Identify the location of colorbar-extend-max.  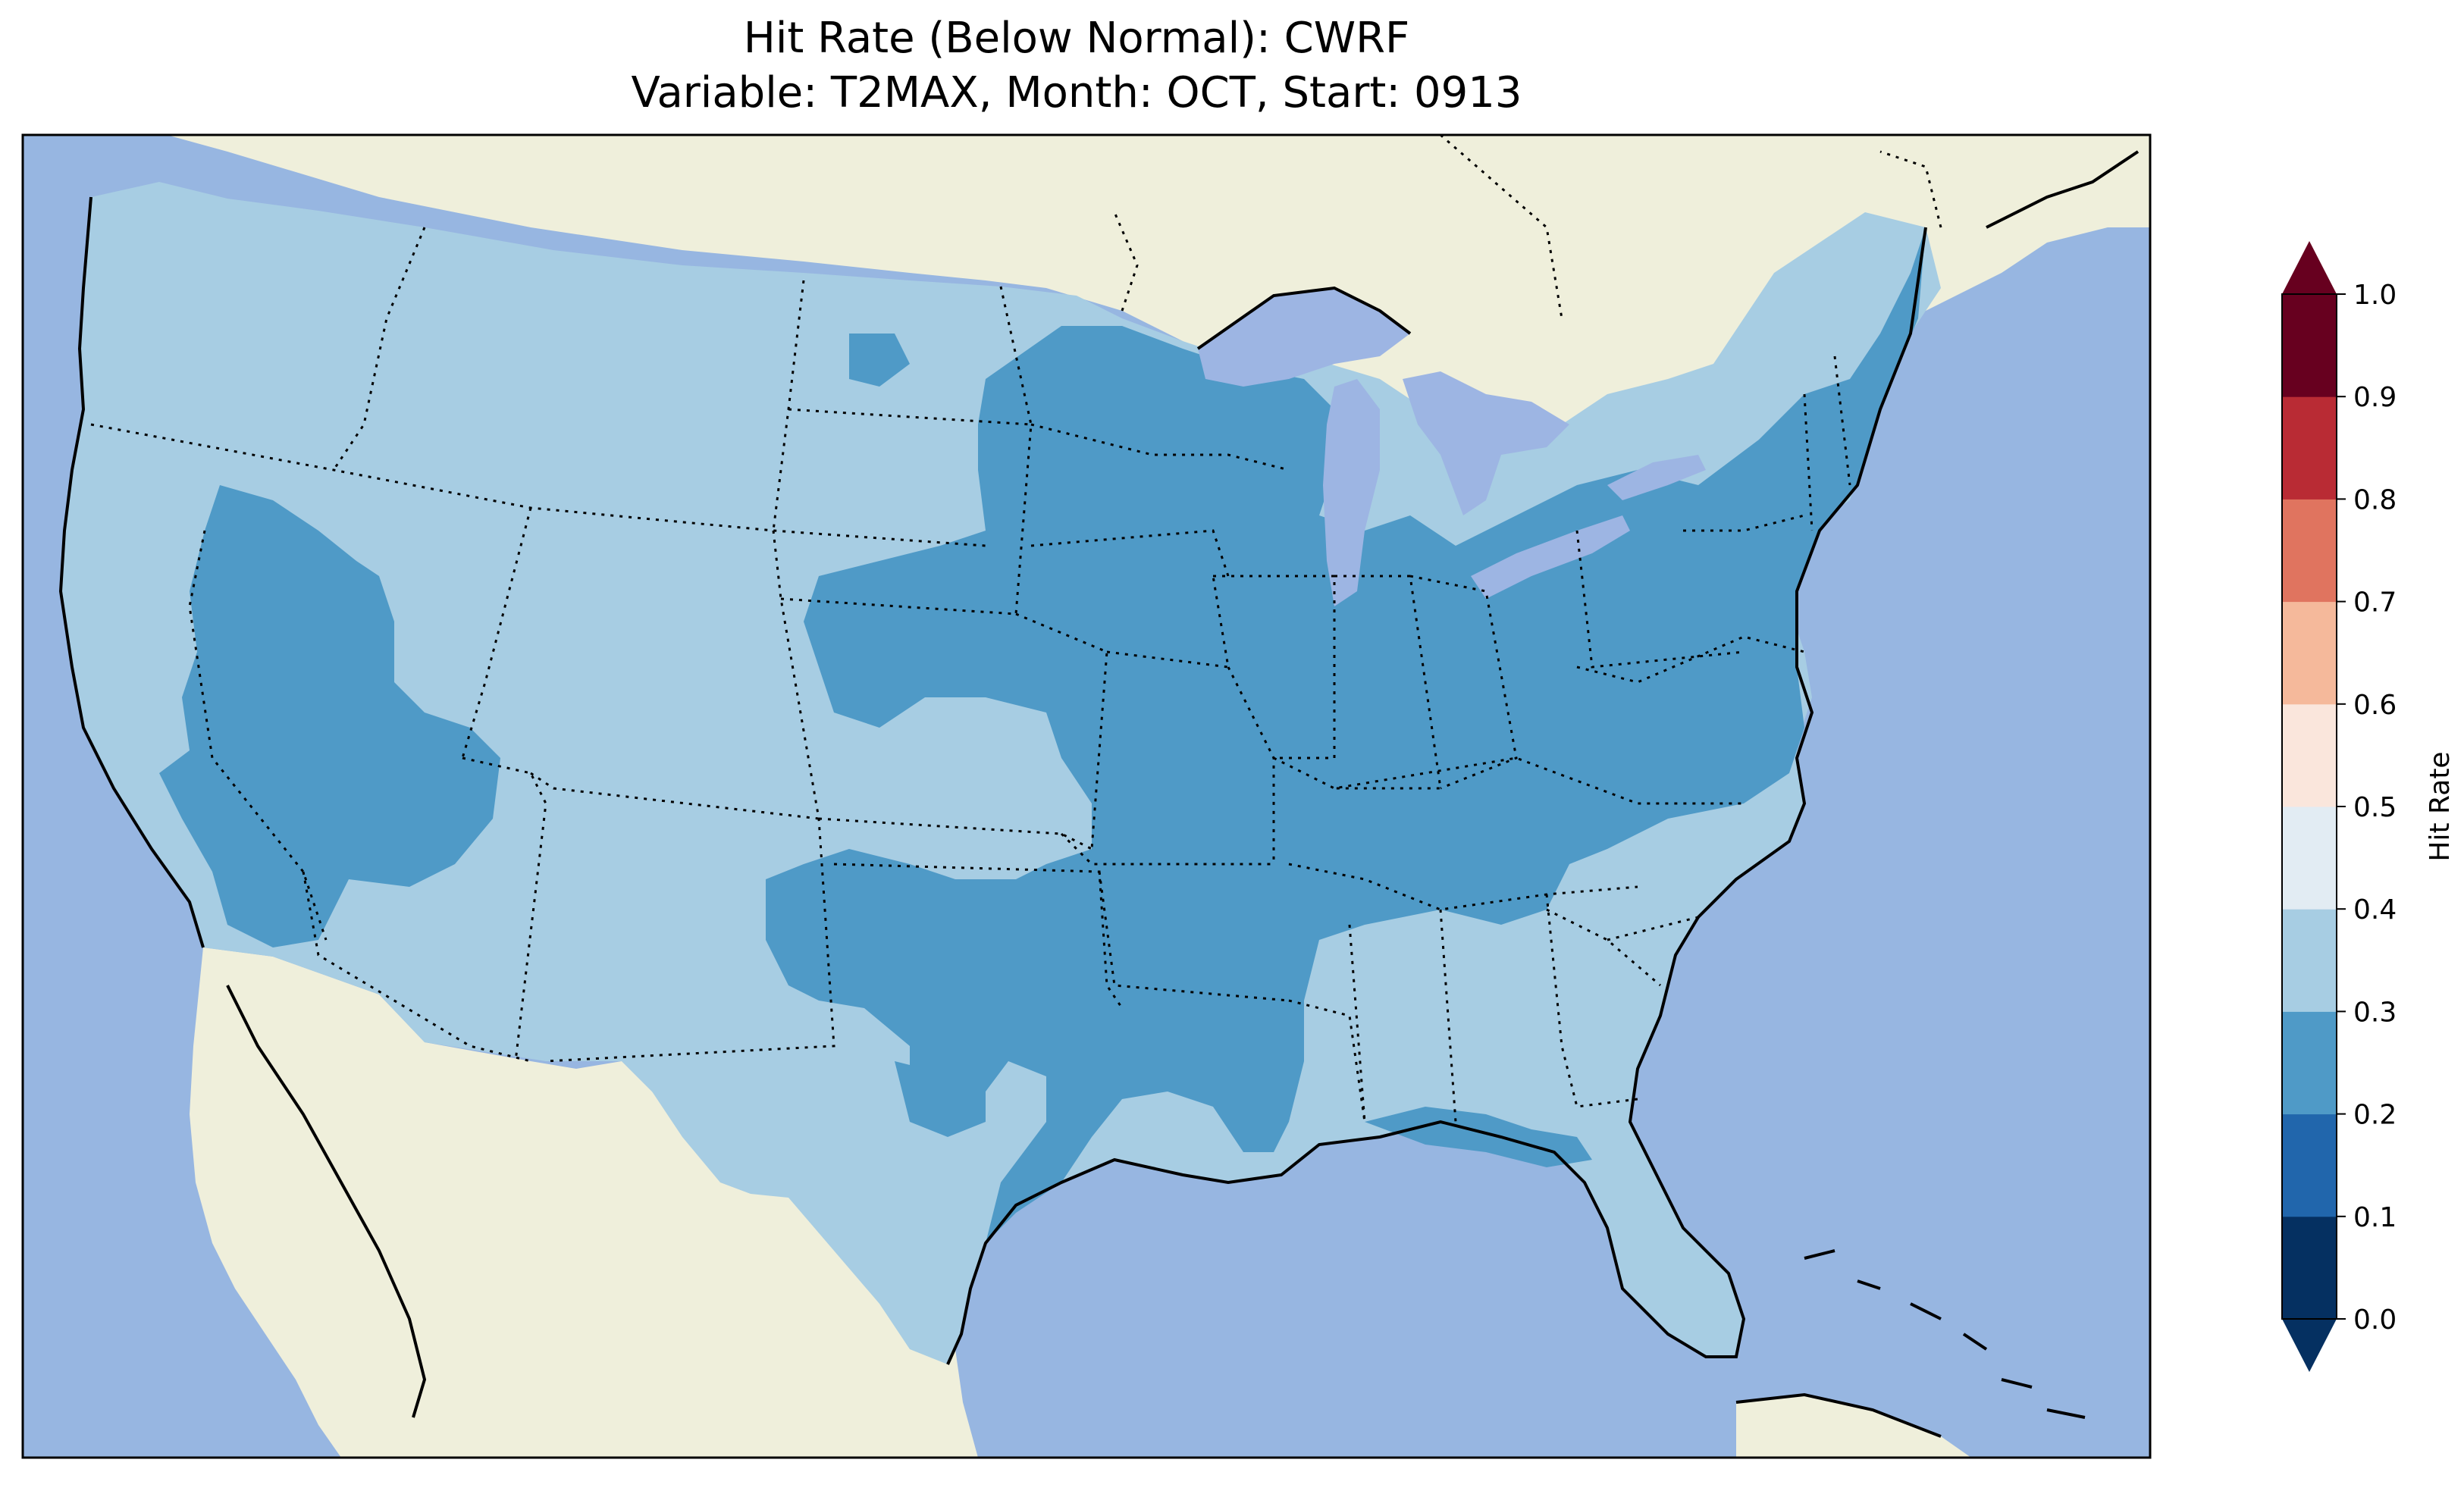
(2310, 267).